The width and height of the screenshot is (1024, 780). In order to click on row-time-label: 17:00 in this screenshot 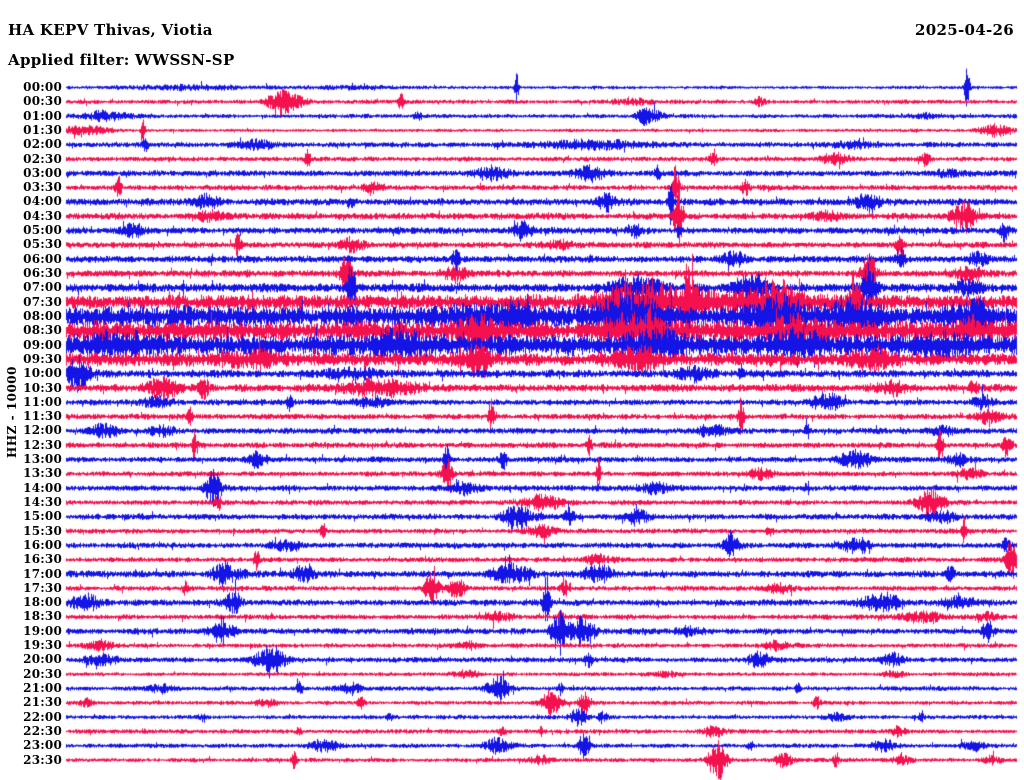, I will do `click(42, 573)`.